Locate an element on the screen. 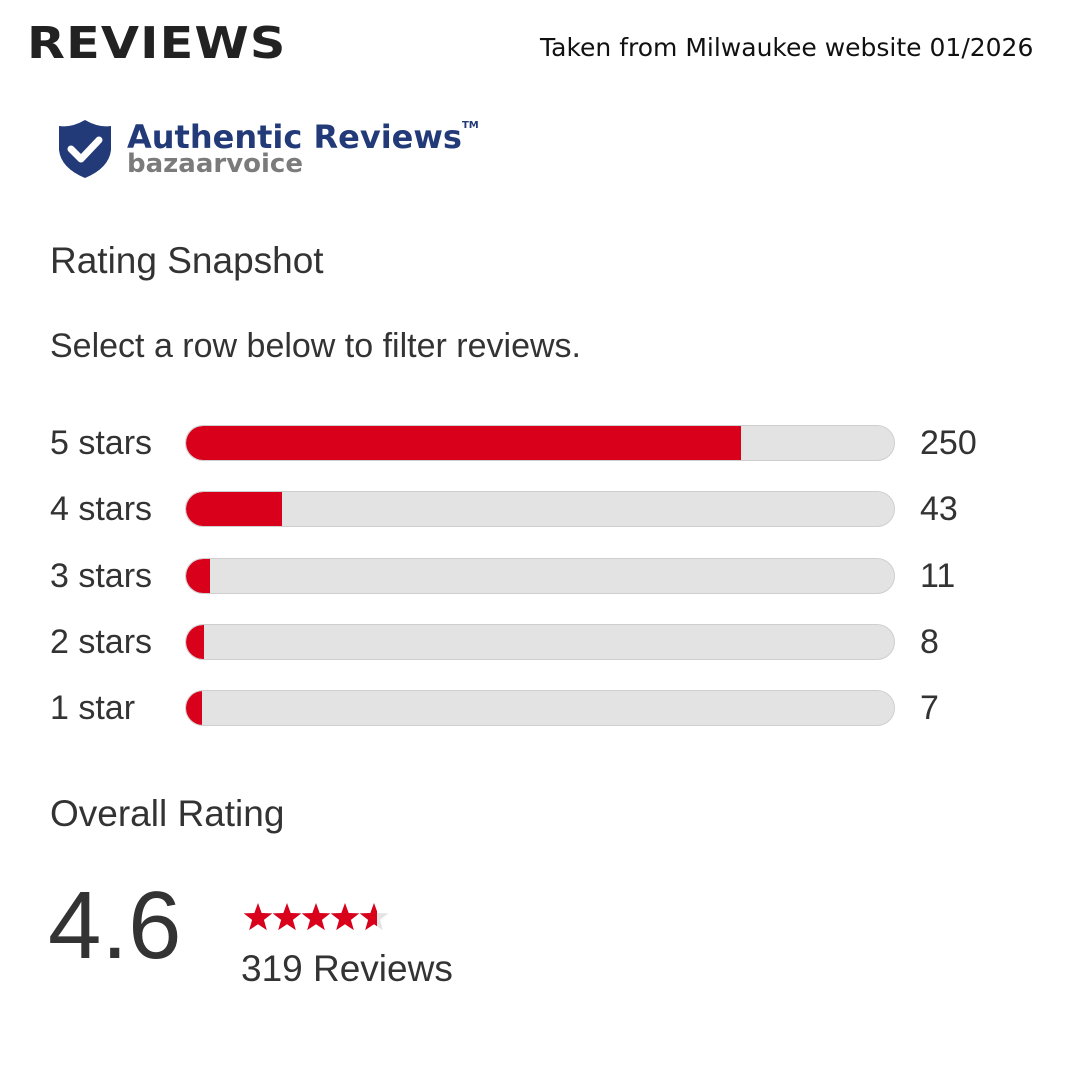  overall-rating-title: Overall Rating is located at coordinates (167, 813).